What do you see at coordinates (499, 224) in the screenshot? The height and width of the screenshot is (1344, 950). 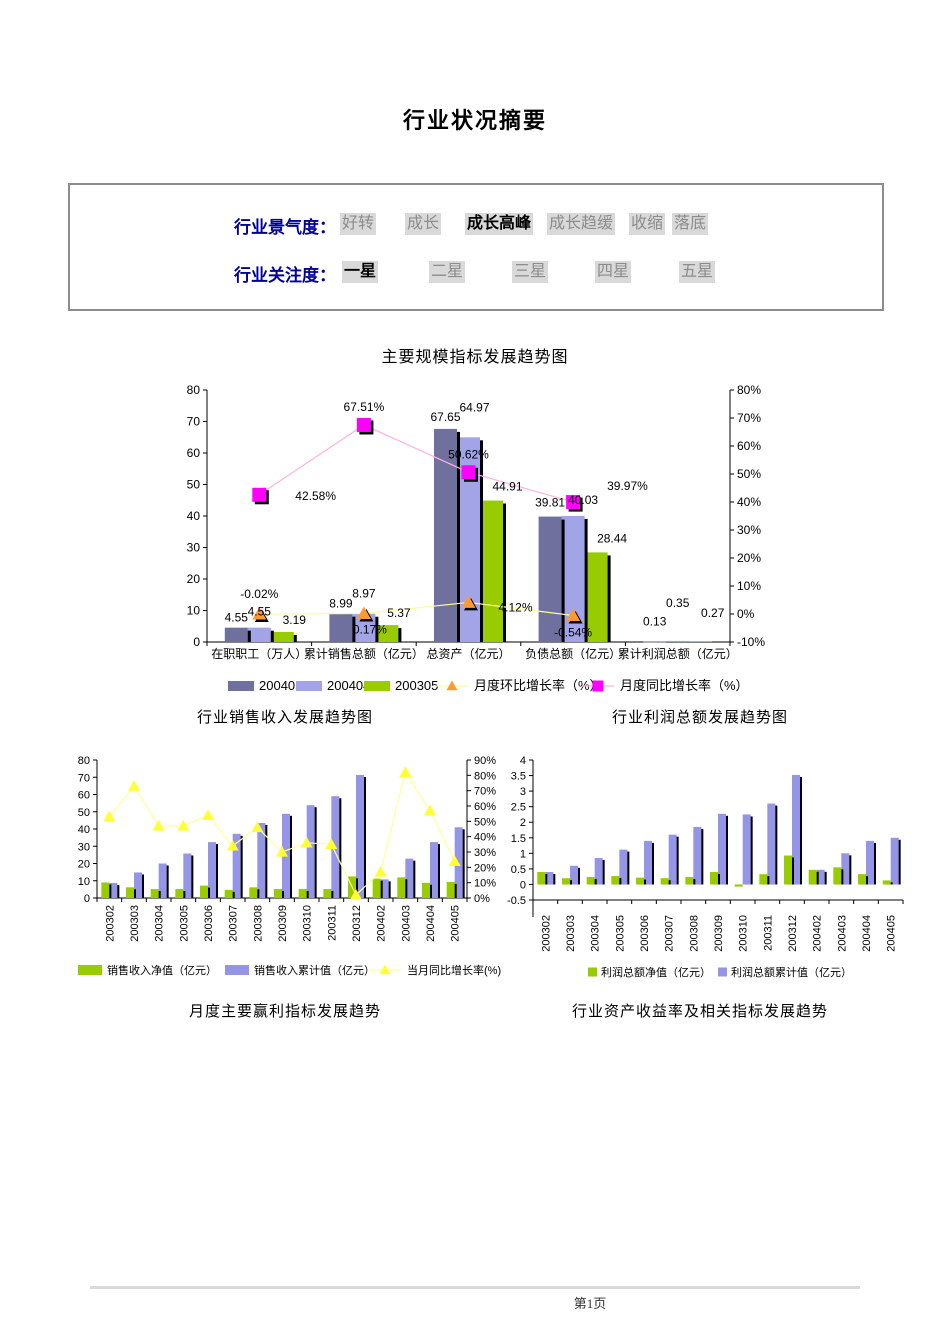 I see `box-option: 成长高峰` at bounding box center [499, 224].